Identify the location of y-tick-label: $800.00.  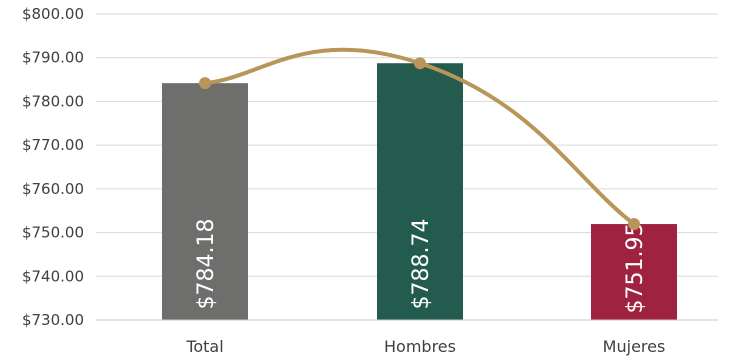
(53, 14).